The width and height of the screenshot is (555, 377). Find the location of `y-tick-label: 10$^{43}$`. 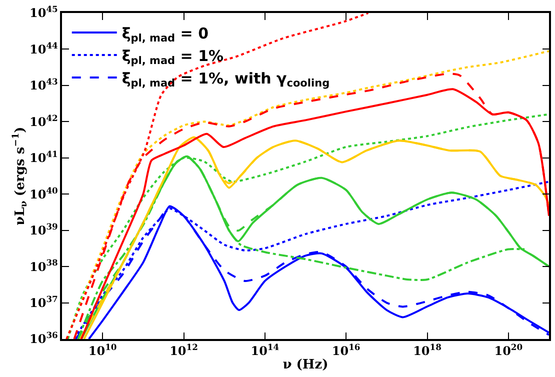

y-tick-label: 10$^{43}$ is located at coordinates (43, 84).